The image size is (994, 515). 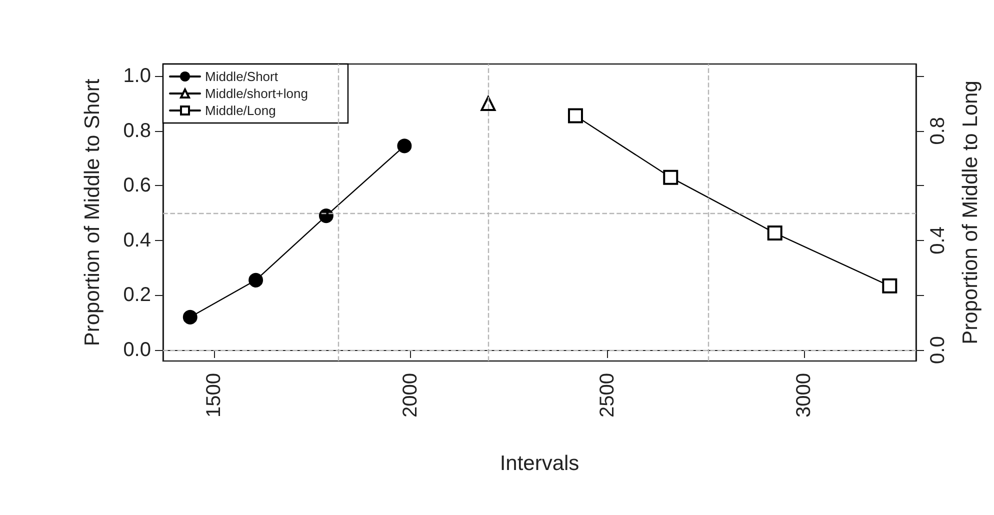 What do you see at coordinates (92, 212) in the screenshot?
I see `y-axis-title: Proportion of Middle to Short` at bounding box center [92, 212].